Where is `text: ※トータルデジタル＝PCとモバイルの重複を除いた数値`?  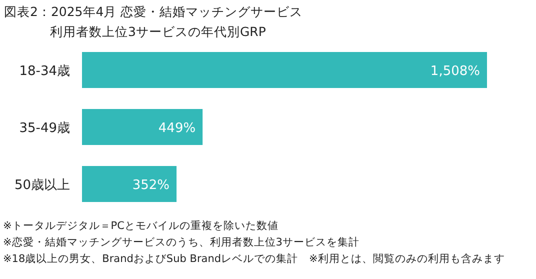
text: ※トータルデジタル＝PCとモバイルの重複を除いた数値 is located at coordinates (140, 225).